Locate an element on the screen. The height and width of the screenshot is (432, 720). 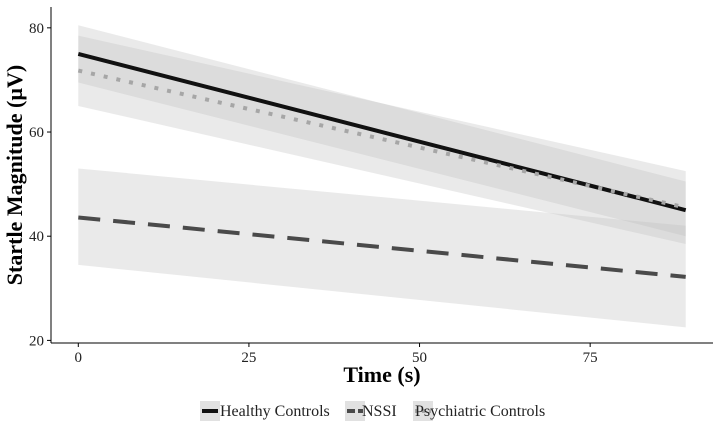
x-tick-label: 75 is located at coordinates (590, 358).